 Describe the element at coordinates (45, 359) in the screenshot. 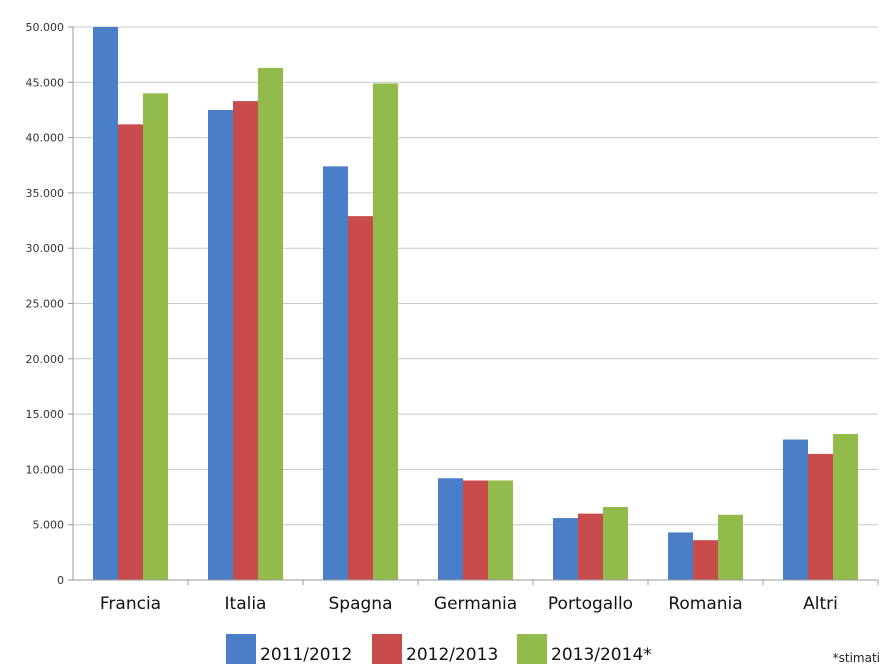

I see `y-tick-label: 20.000` at that location.